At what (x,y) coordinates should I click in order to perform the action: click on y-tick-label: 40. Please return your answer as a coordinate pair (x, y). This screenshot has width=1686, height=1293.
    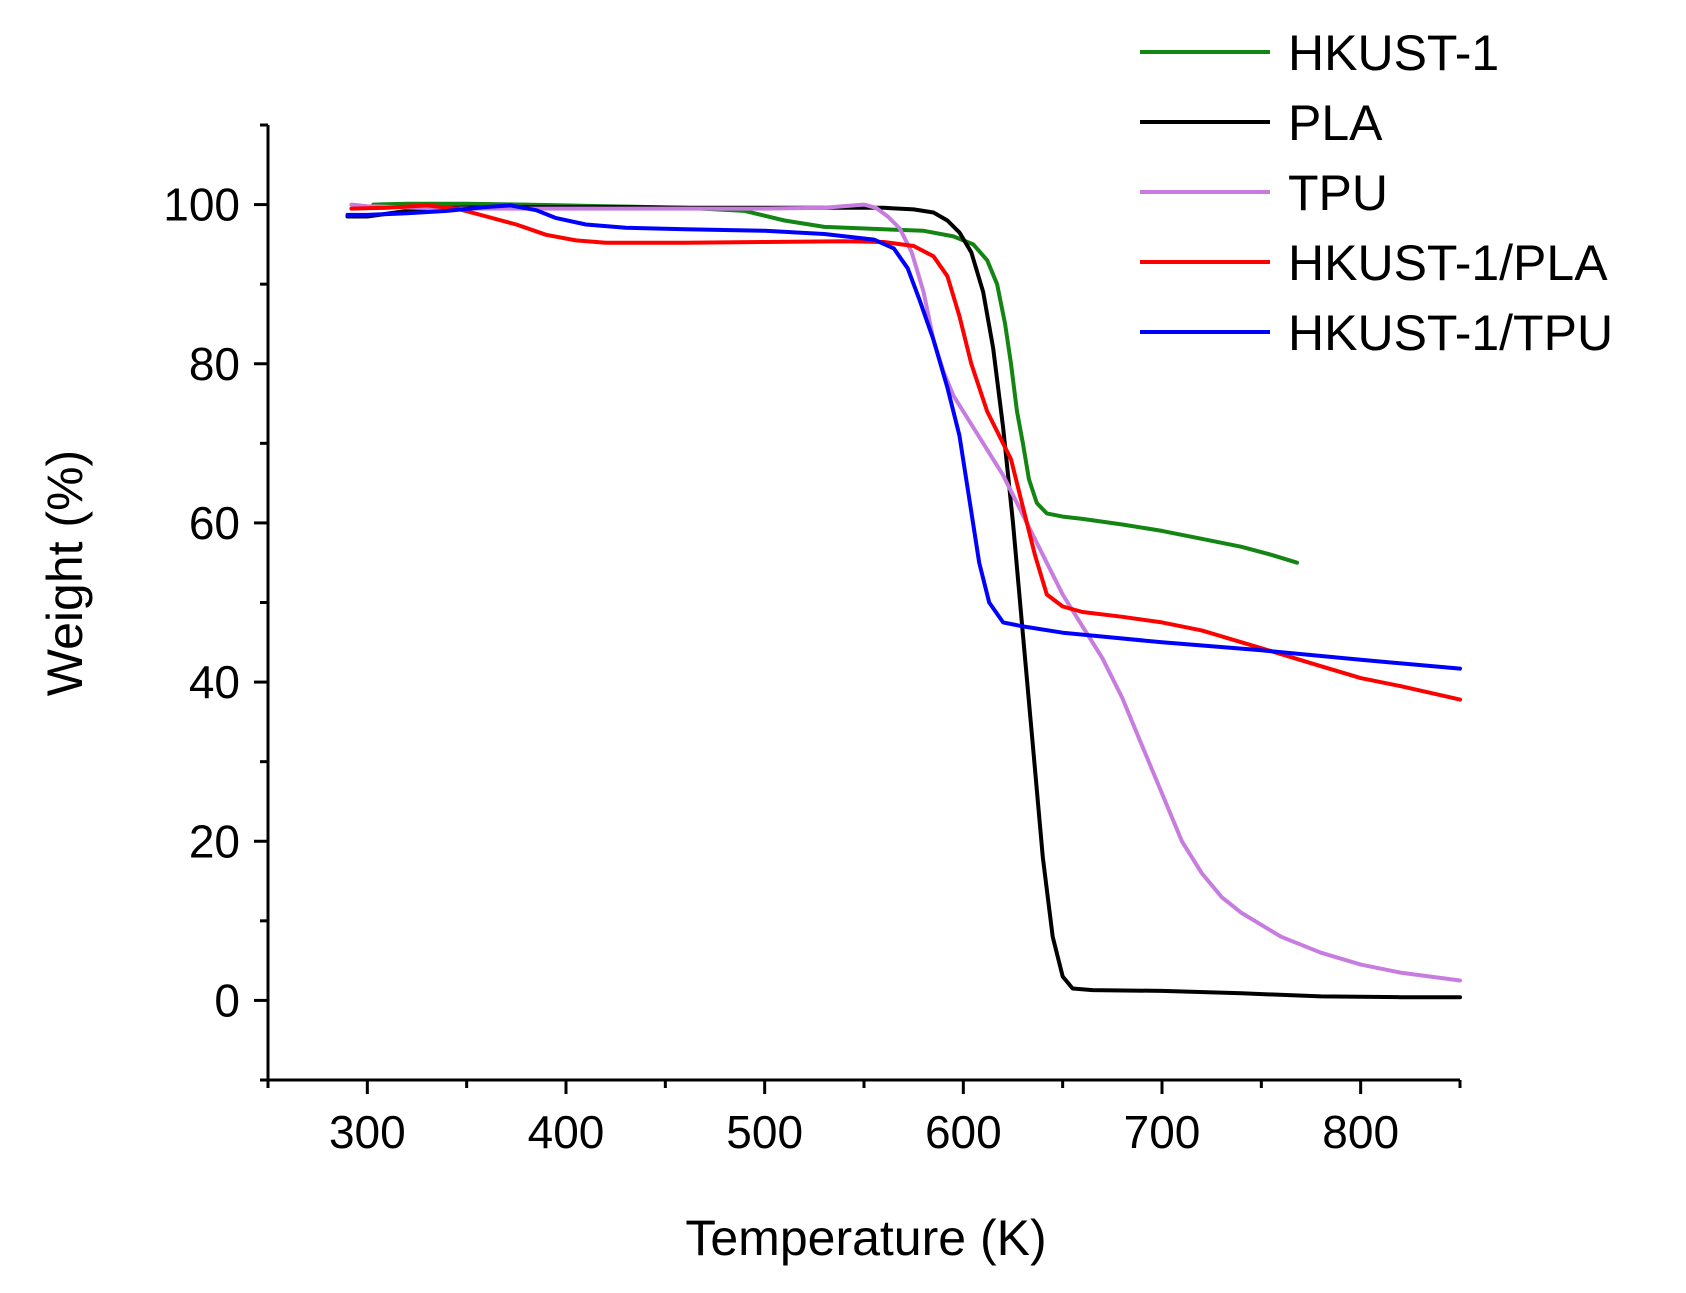
    Looking at the image, I should click on (214, 682).